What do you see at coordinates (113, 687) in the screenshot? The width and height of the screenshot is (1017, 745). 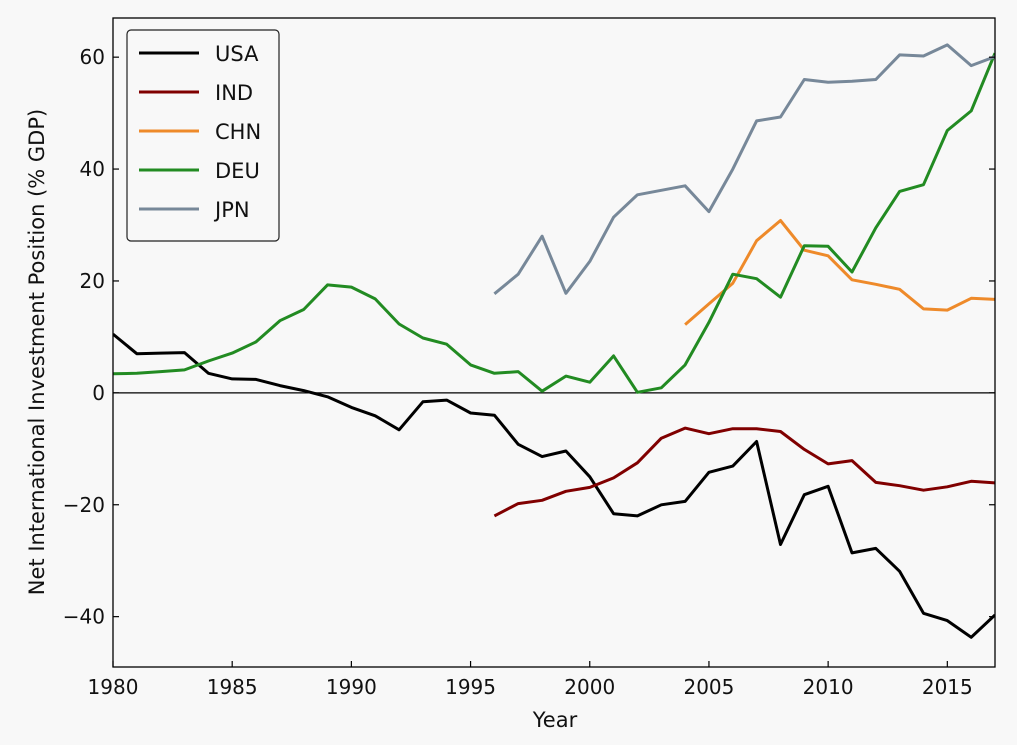 I see `x-tick-label: 1980` at bounding box center [113, 687].